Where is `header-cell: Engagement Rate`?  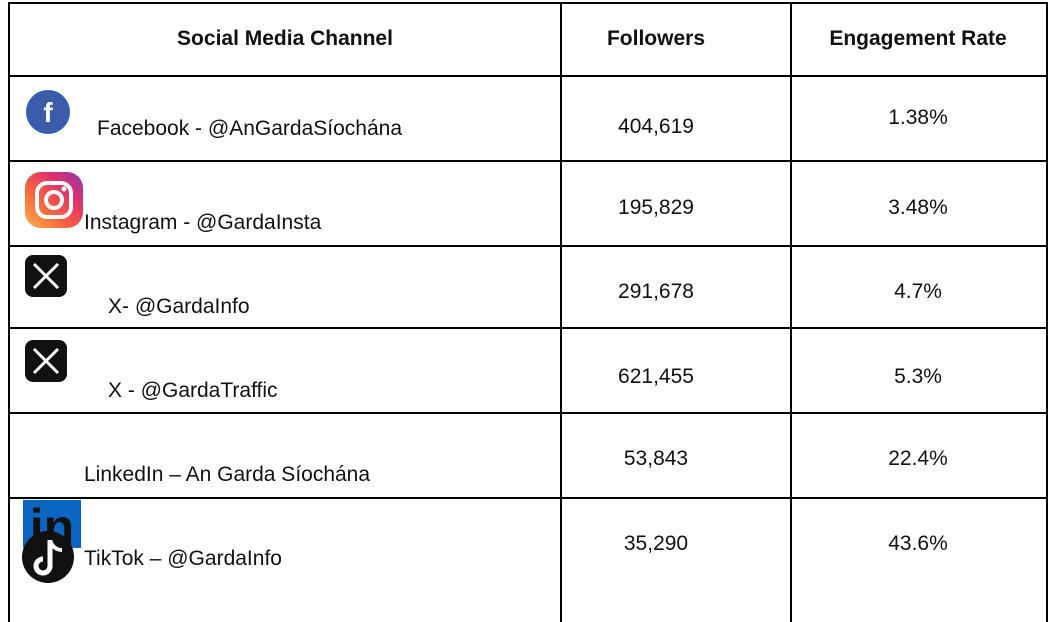
header-cell: Engagement Rate is located at coordinates (918, 38).